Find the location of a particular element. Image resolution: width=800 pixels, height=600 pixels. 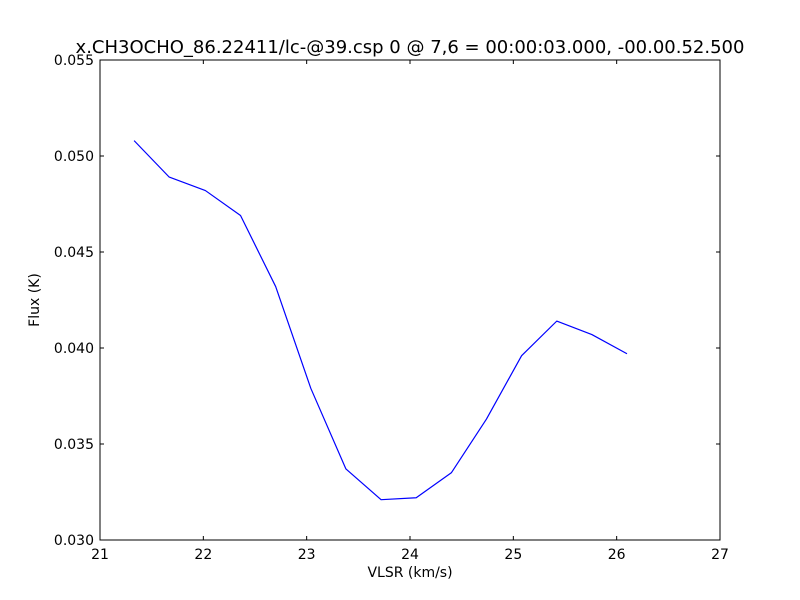

y-tick-label: 0.035 is located at coordinates (74, 445).